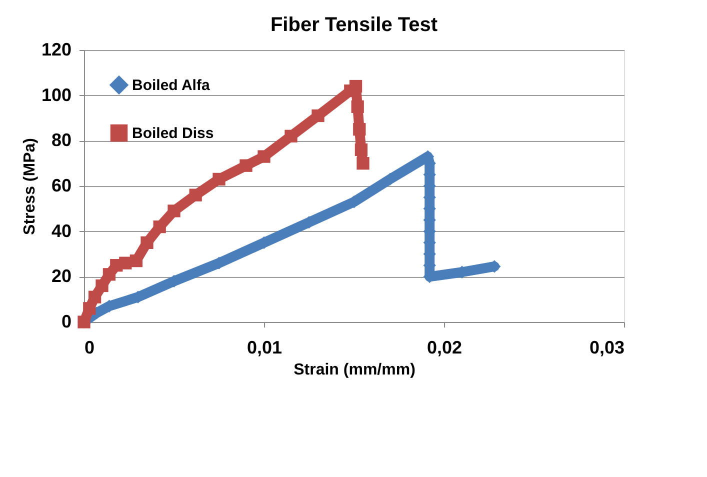  Describe the element at coordinates (171, 85) in the screenshot. I see `legend-label: Boiled Alfa` at that location.